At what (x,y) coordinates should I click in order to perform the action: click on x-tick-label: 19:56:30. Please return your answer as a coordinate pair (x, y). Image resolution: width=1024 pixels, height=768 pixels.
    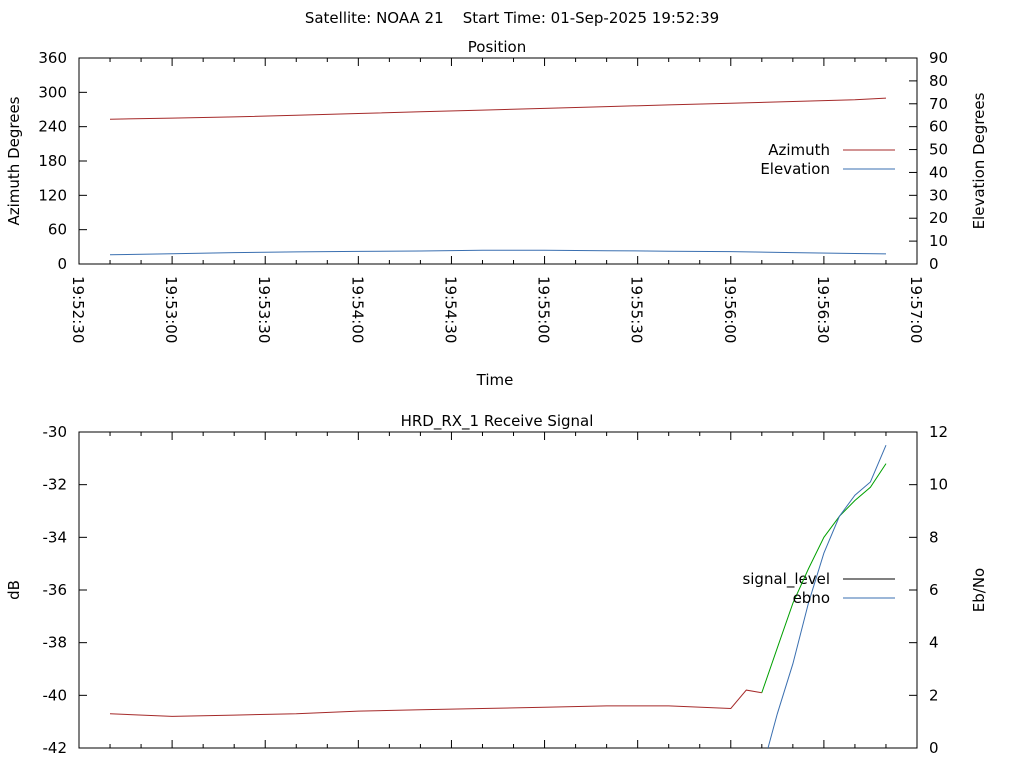
    Looking at the image, I should click on (823, 309).